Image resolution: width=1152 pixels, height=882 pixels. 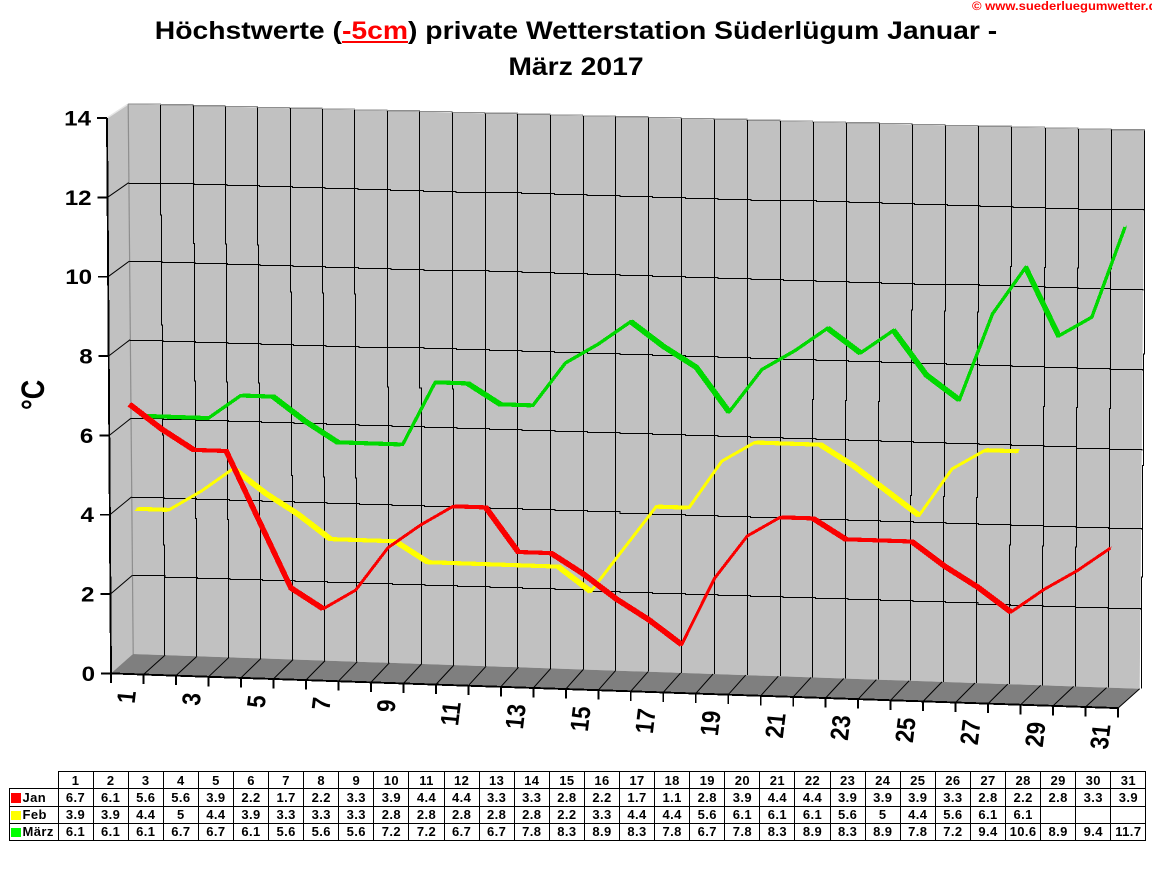 I want to click on svg-text: 3, so click(x=192, y=699).